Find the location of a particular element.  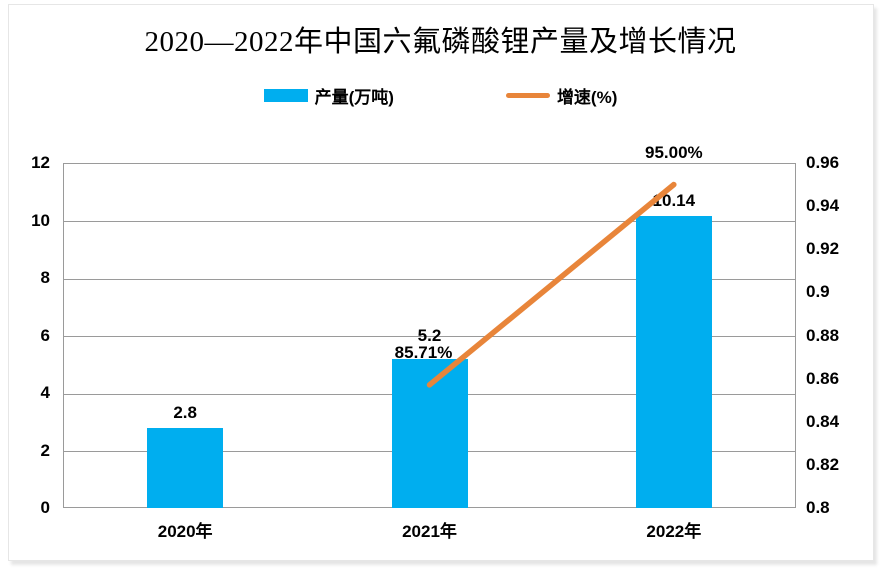

y-axis-tick-label: 0 is located at coordinates (45, 507).